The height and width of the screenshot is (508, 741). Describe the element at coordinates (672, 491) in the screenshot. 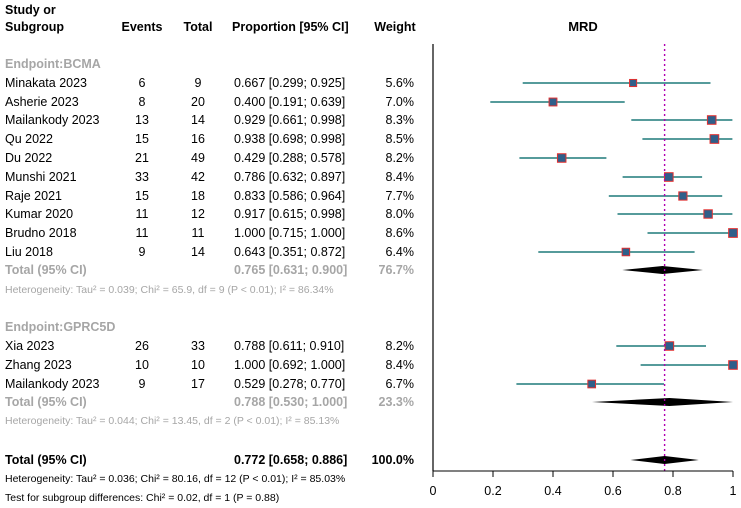

I see `x-tick-label: 0.8` at that location.